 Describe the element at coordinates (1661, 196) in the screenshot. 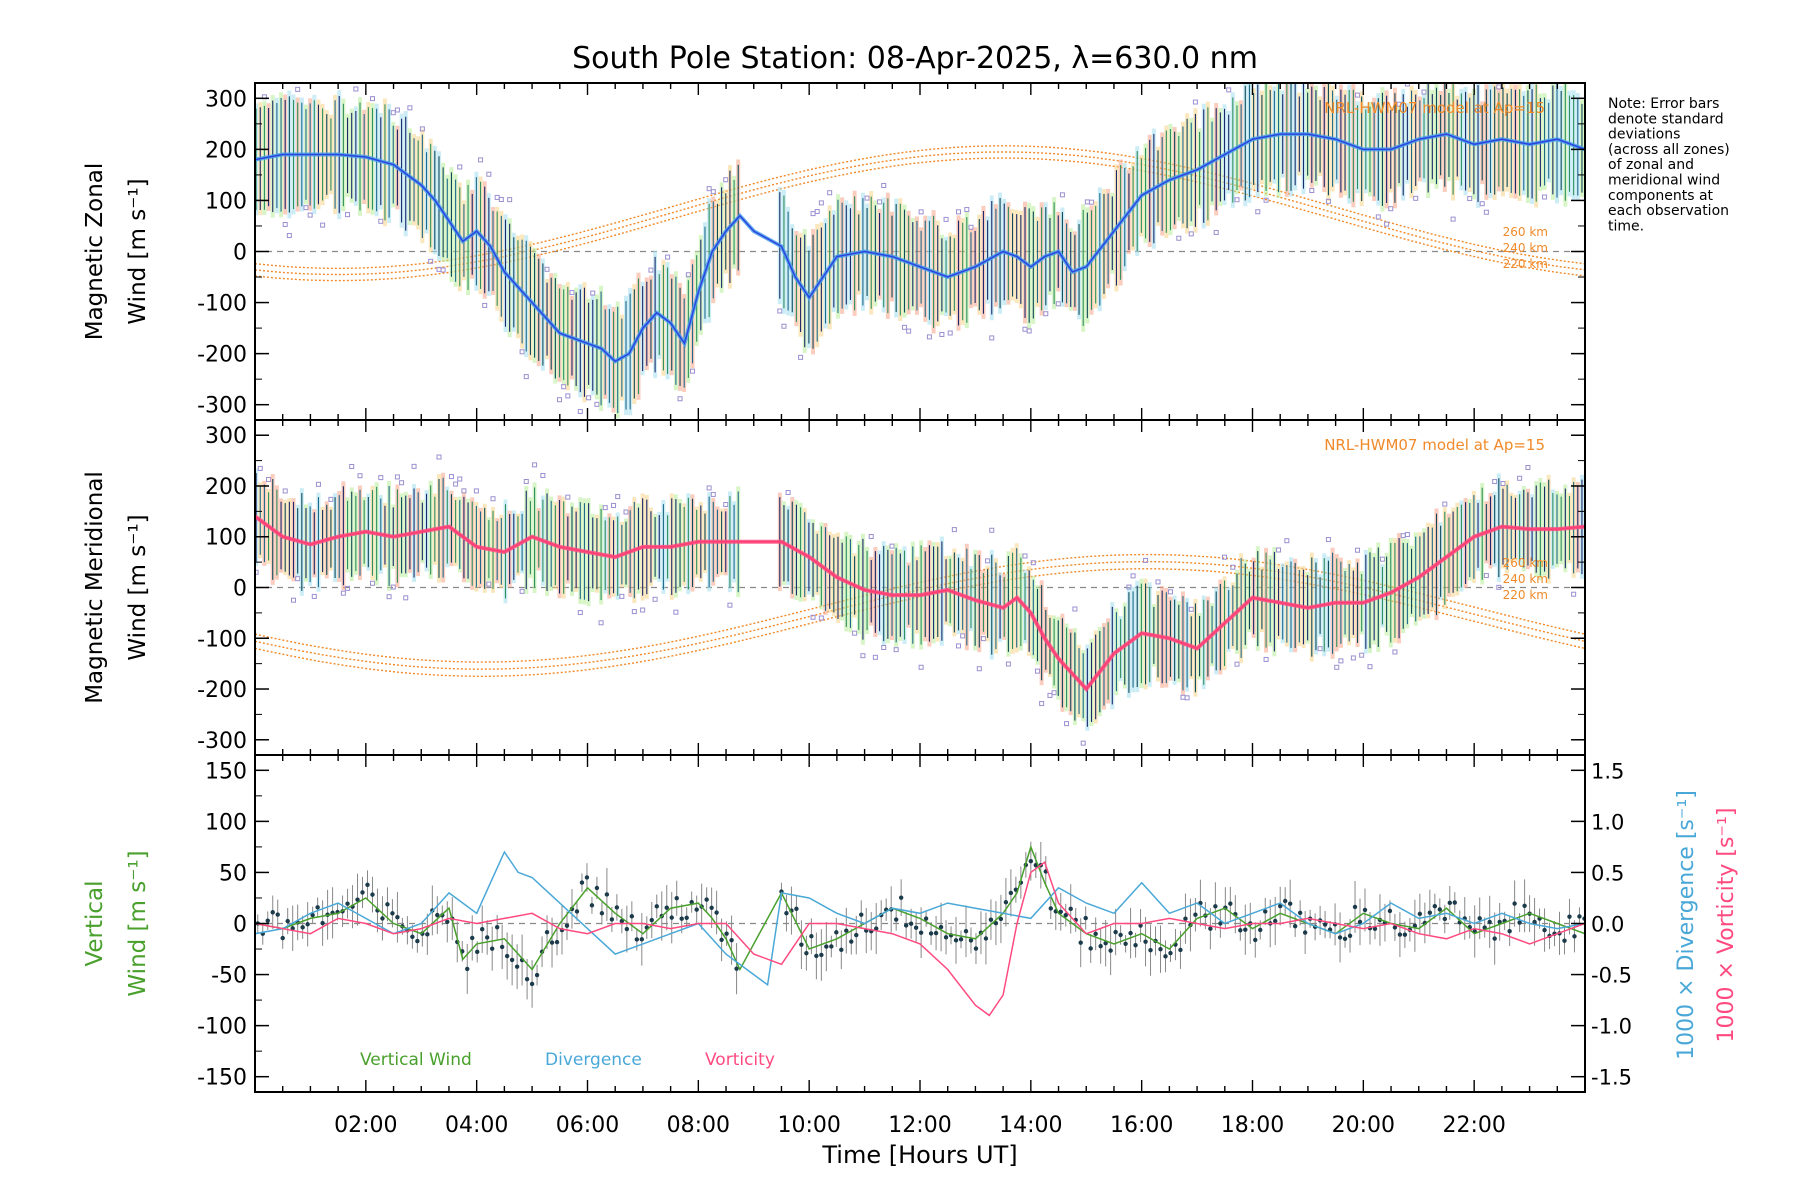

I see `note-line: components at` at that location.